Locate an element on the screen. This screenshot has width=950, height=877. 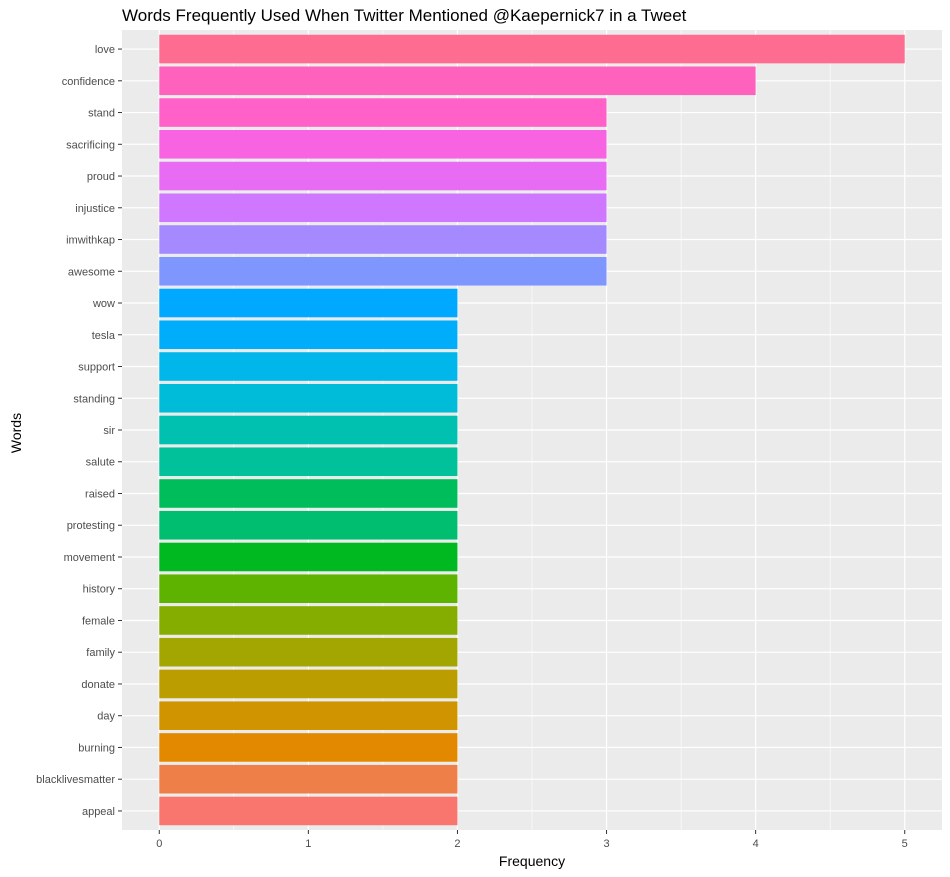
bar-awesome is located at coordinates (383, 271).